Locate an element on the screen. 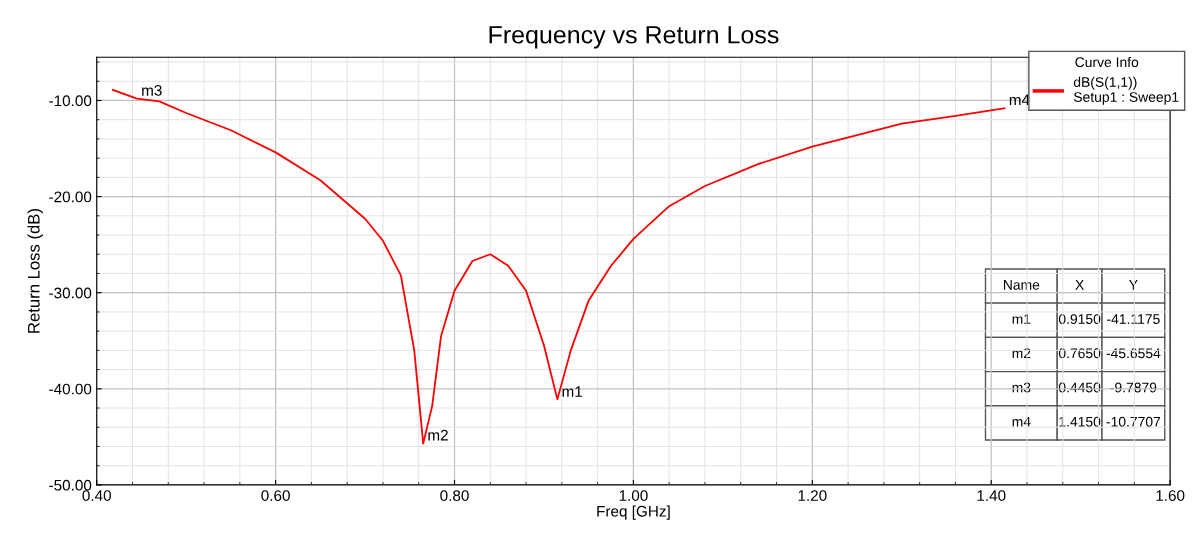 The height and width of the screenshot is (540, 1194). annotation: 1.4150 is located at coordinates (1080, 421).